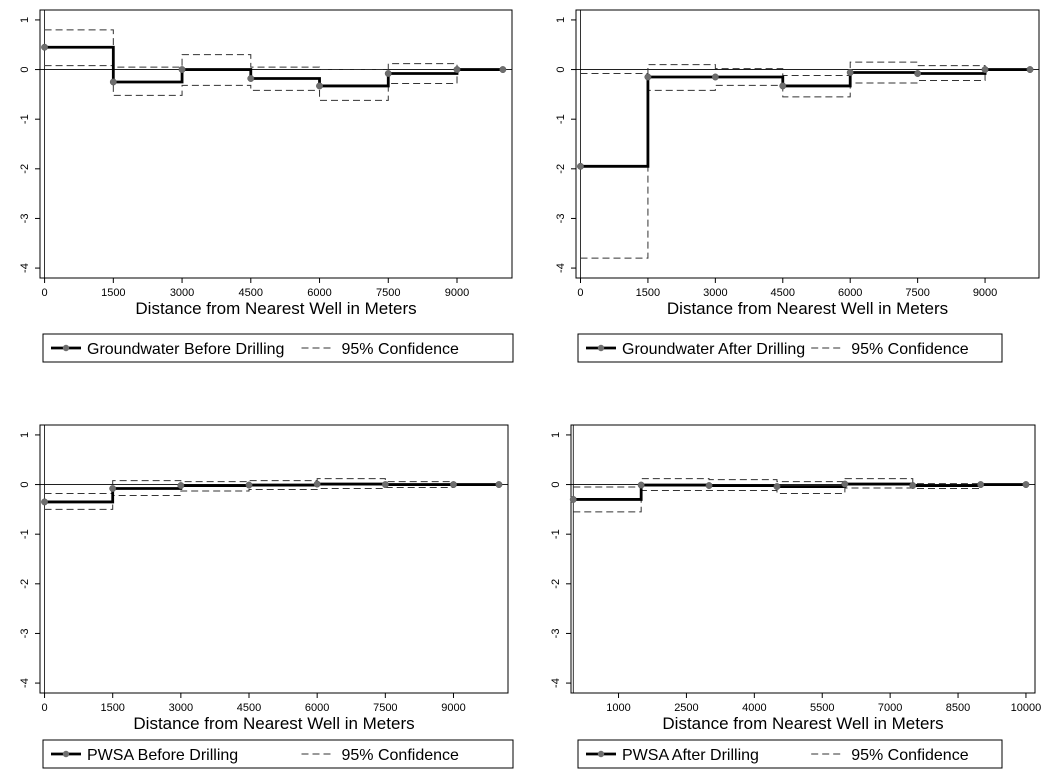 This screenshot has height=777, width=1045. Describe the element at coordinates (25, 169) in the screenshot. I see `y-tick-label: -2` at that location.